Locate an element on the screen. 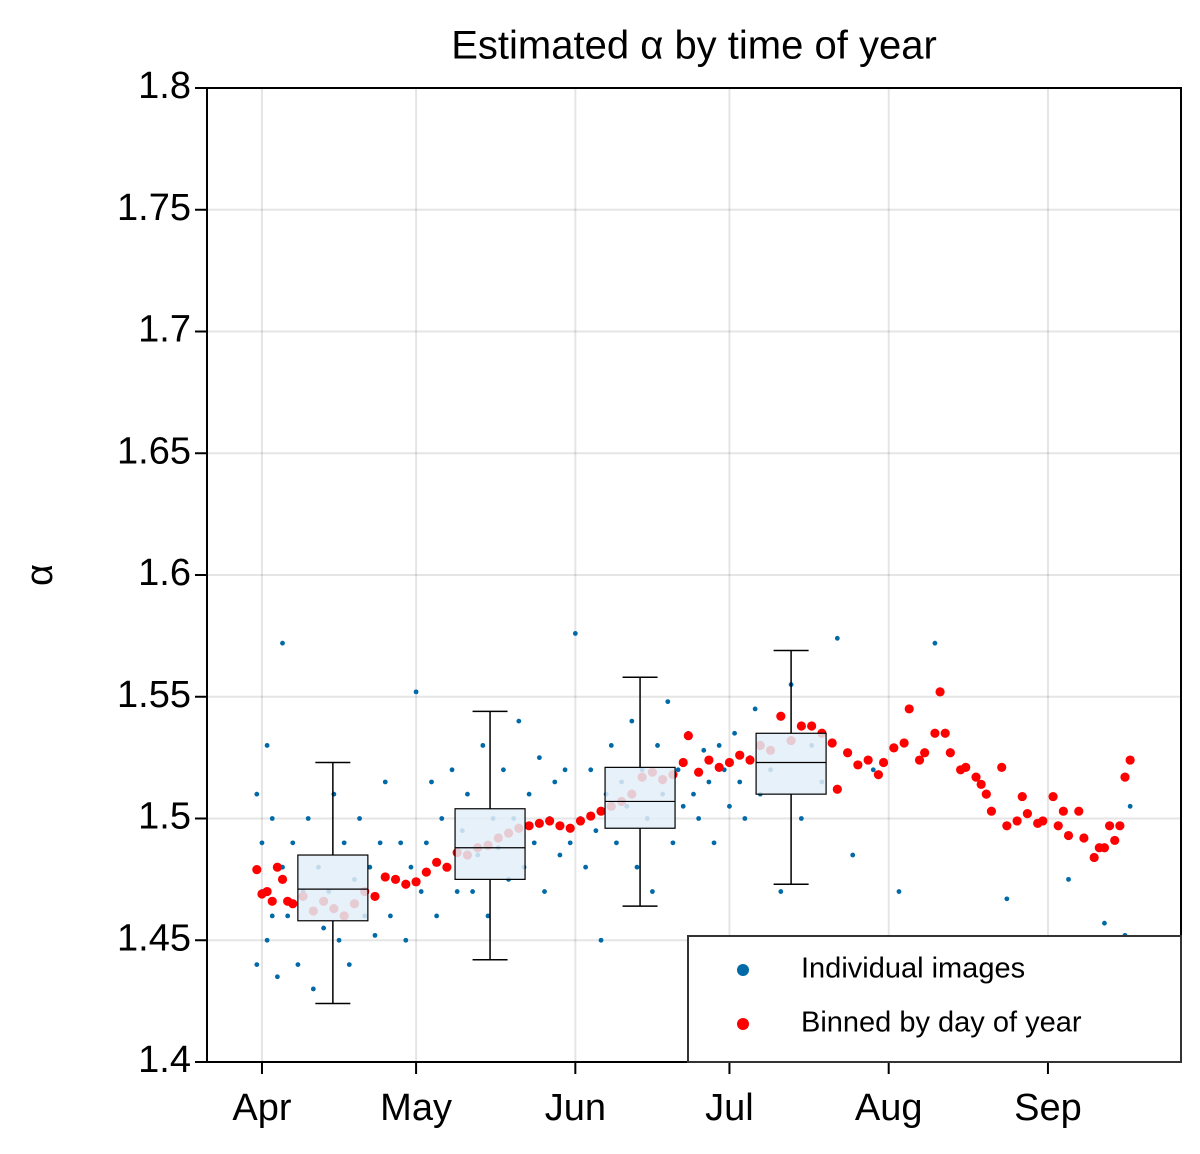 This screenshot has height=1154, width=1200. y-tick-label: 1.65 is located at coordinates (154, 451).